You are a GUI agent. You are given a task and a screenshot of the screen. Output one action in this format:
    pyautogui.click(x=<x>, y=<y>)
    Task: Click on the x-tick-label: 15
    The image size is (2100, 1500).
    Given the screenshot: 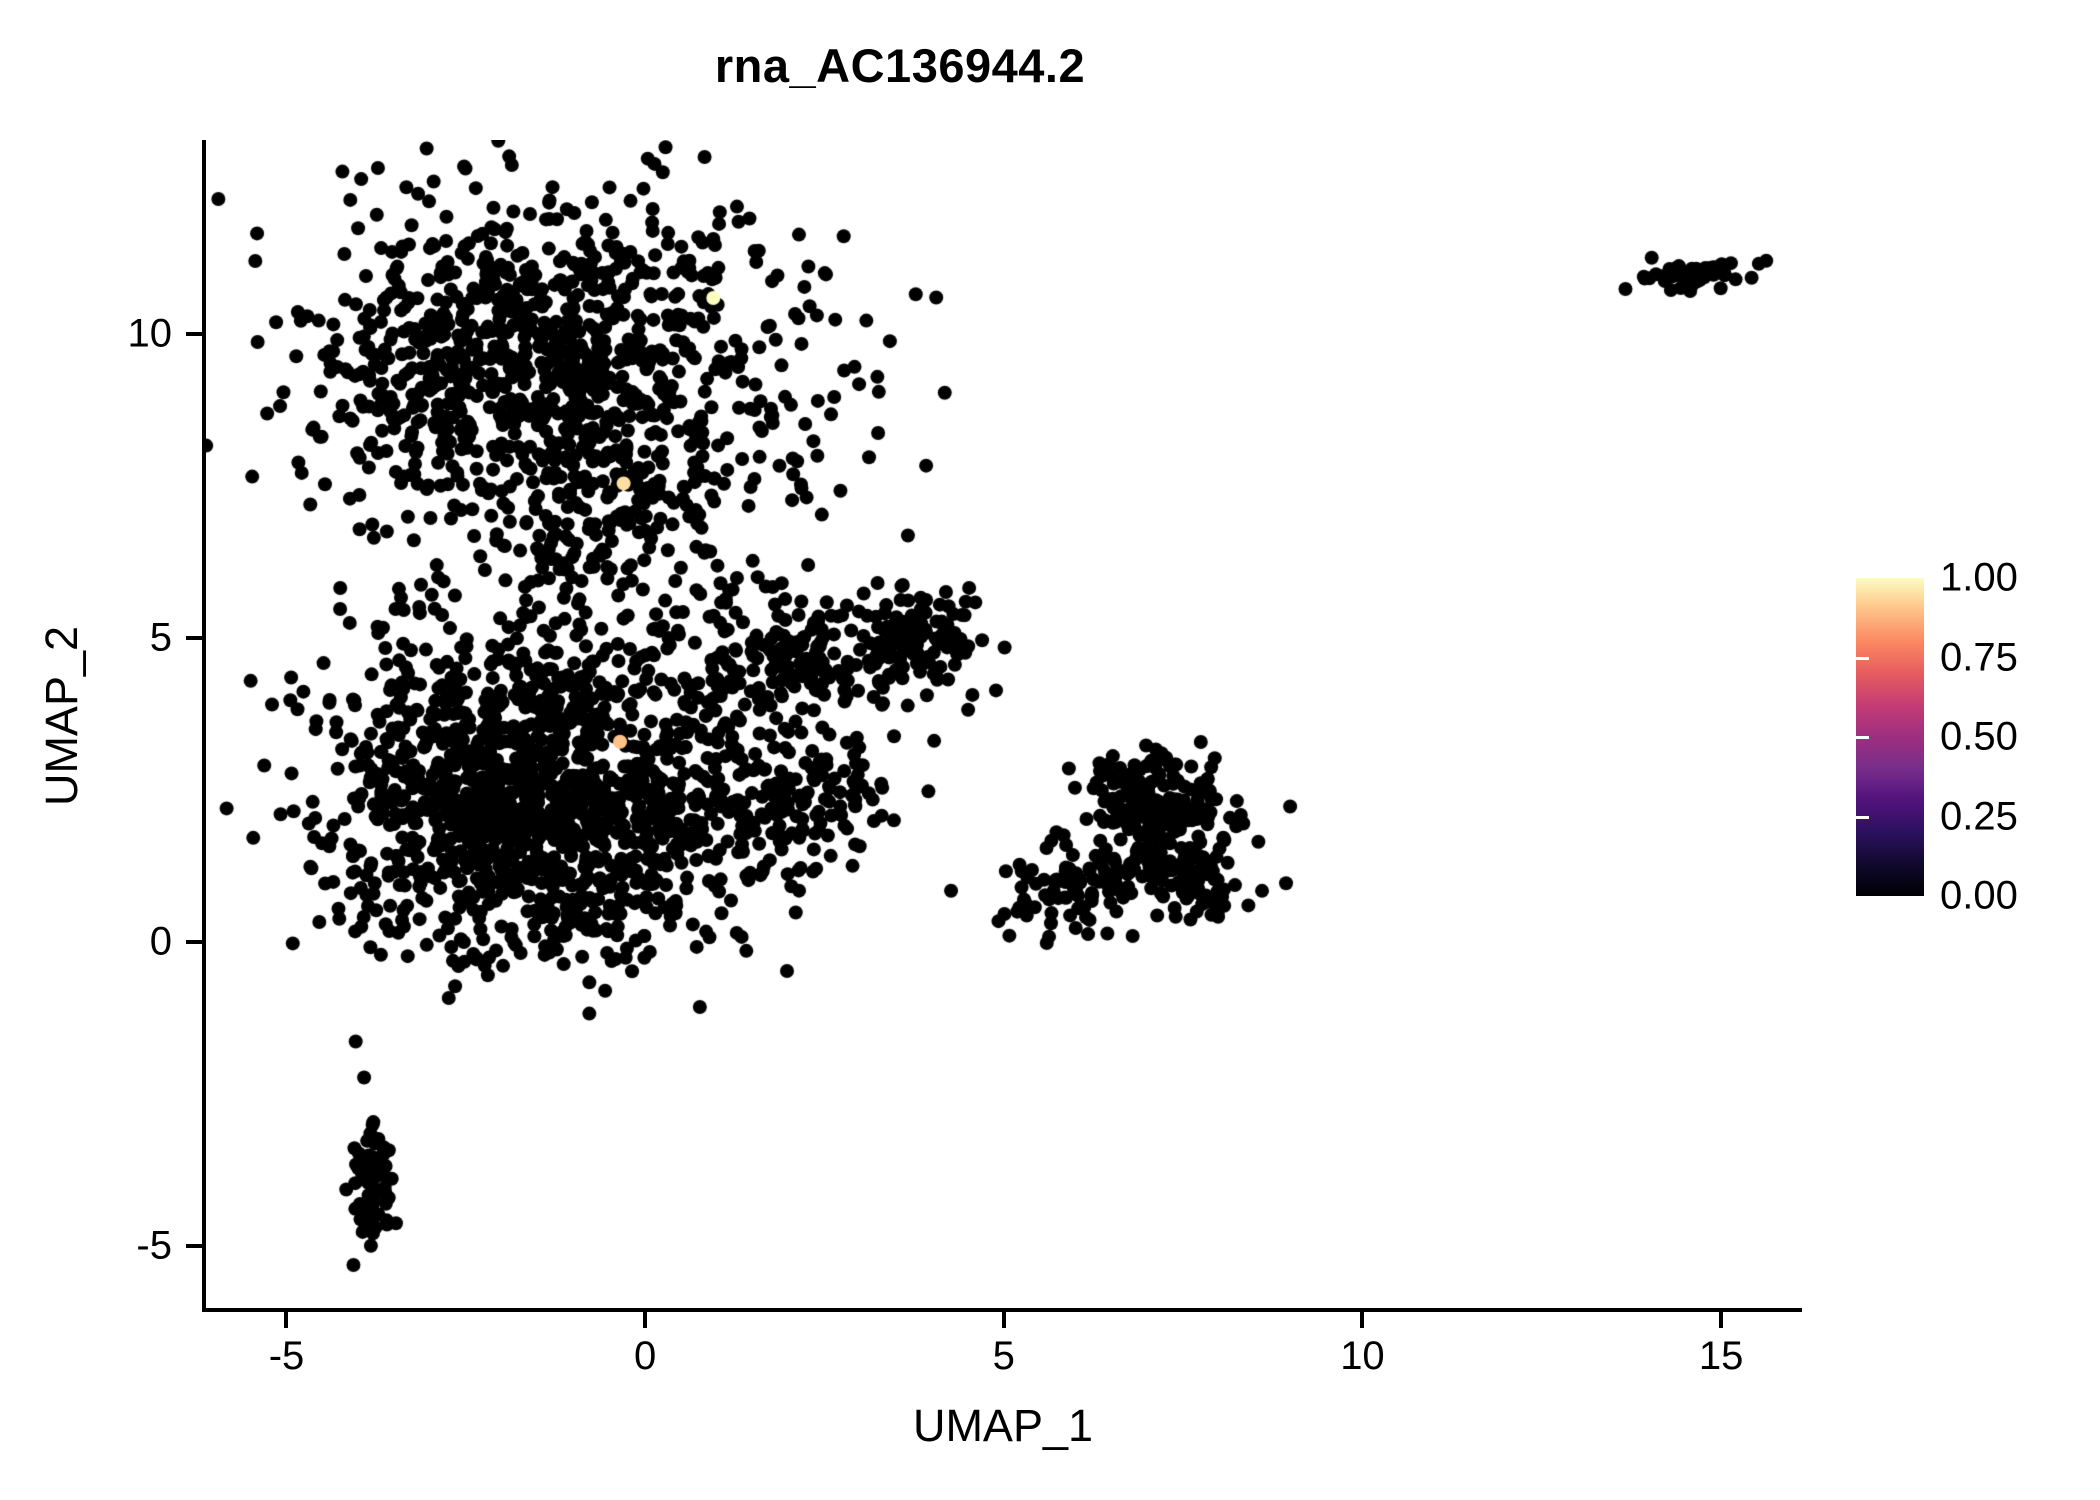 What is the action you would take?
    pyautogui.click(x=1721, y=1356)
    